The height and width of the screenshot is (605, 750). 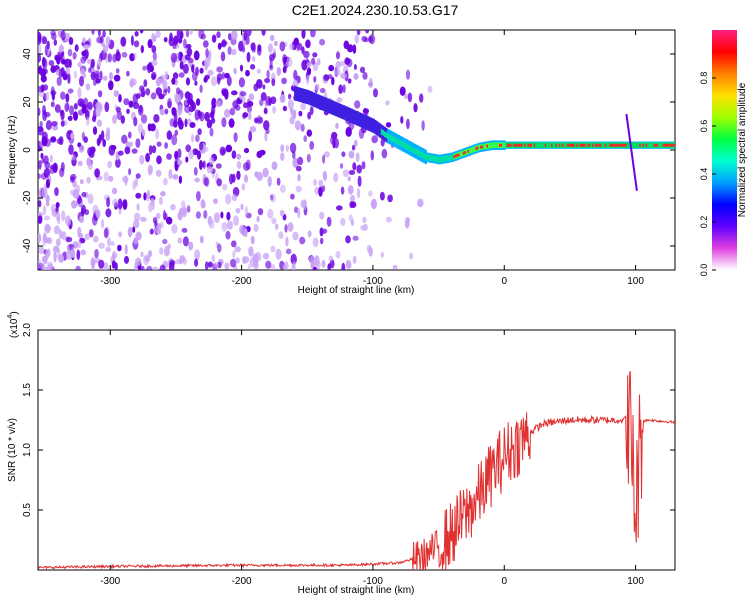 What do you see at coordinates (356, 290) in the screenshot?
I see `spectrogram-x-label: Height of straight line (km)` at bounding box center [356, 290].